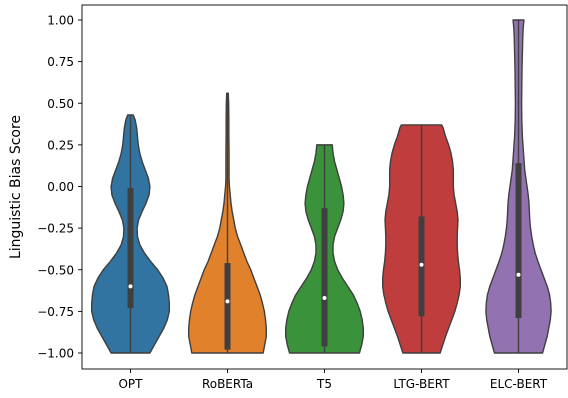 This screenshot has width=568, height=398. Describe the element at coordinates (130, 384) in the screenshot. I see `x-tick-label: OPT` at that location.